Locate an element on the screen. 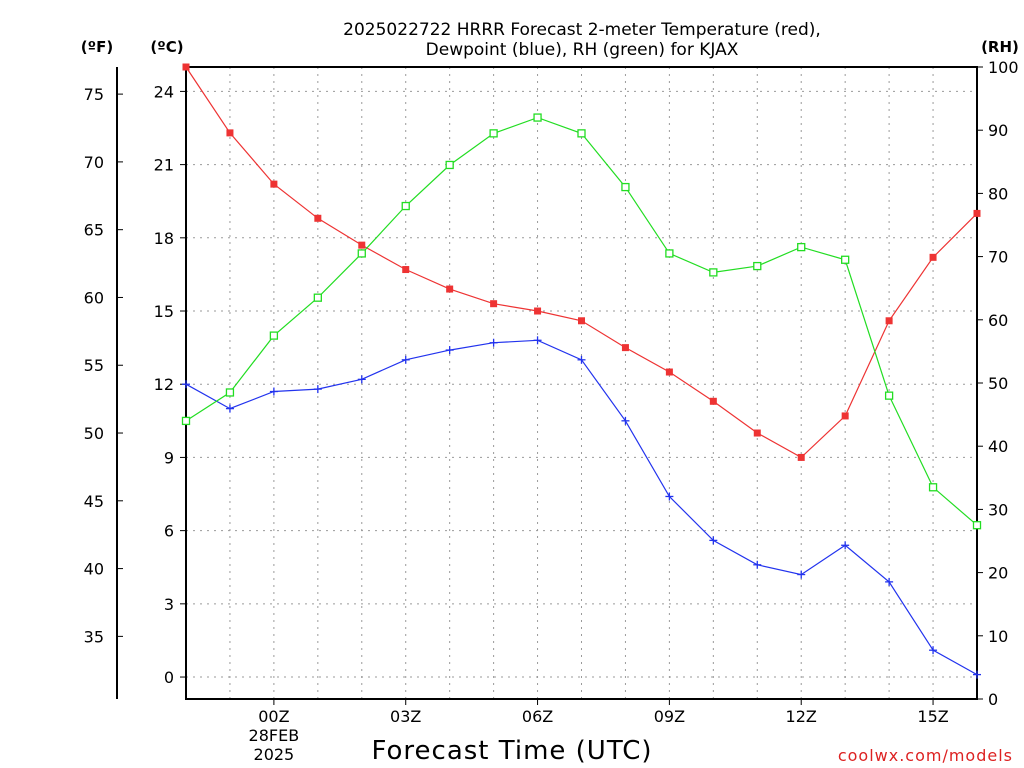 The image size is (1024, 768). celsius-tick-label: 24 is located at coordinates (164, 91).